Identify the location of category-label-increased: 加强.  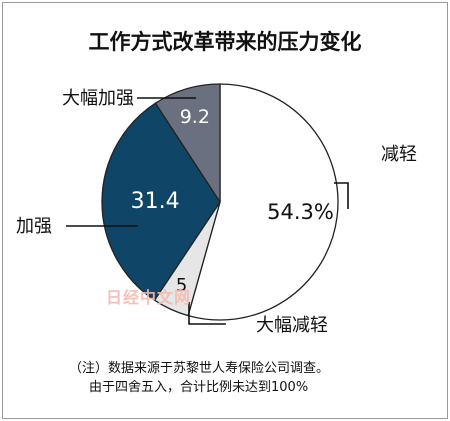
(34, 226).